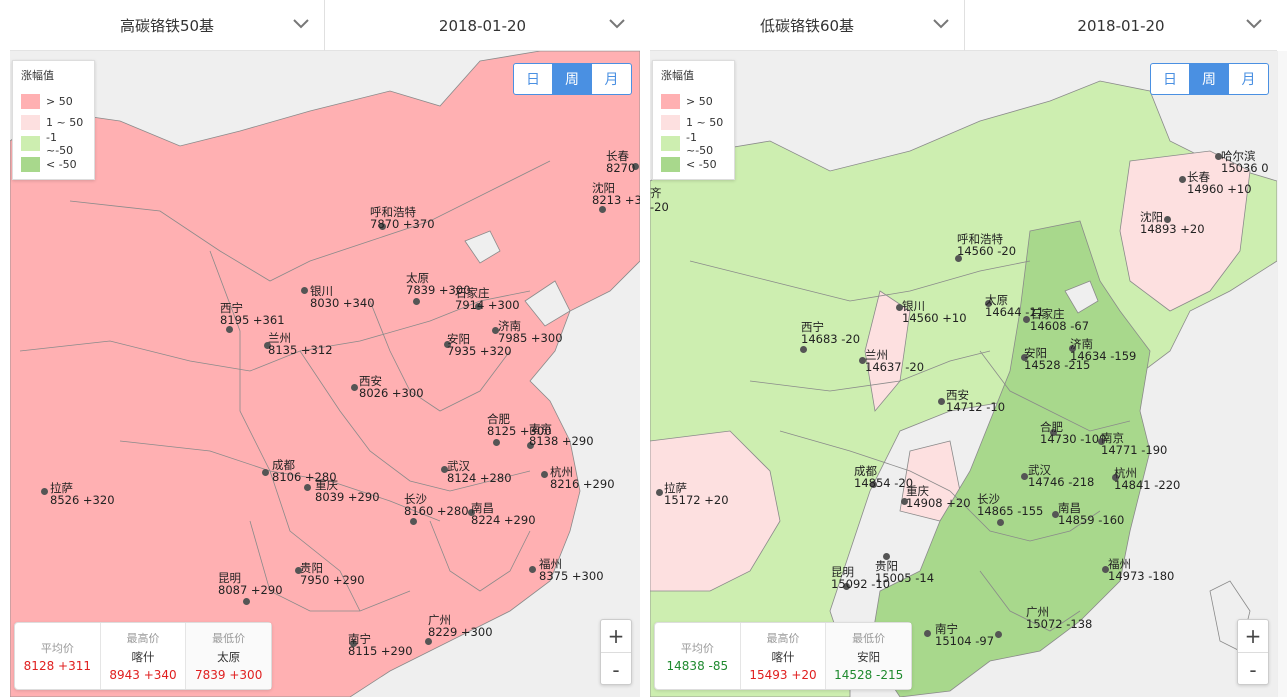  I want to click on city-name: 银川, so click(321, 291).